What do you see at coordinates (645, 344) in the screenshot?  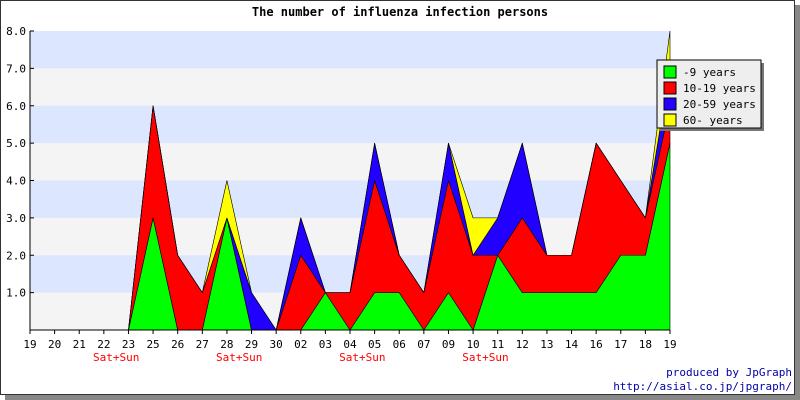 I see `x-tick-label: 18` at bounding box center [645, 344].